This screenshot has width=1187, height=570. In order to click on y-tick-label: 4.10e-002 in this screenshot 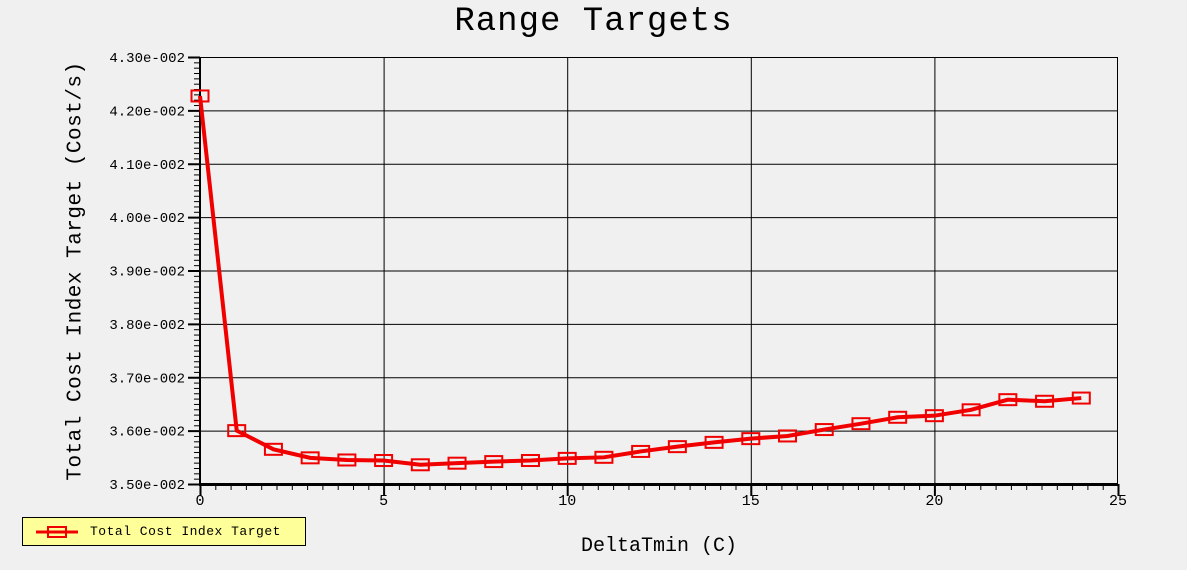, I will do `click(147, 166)`.